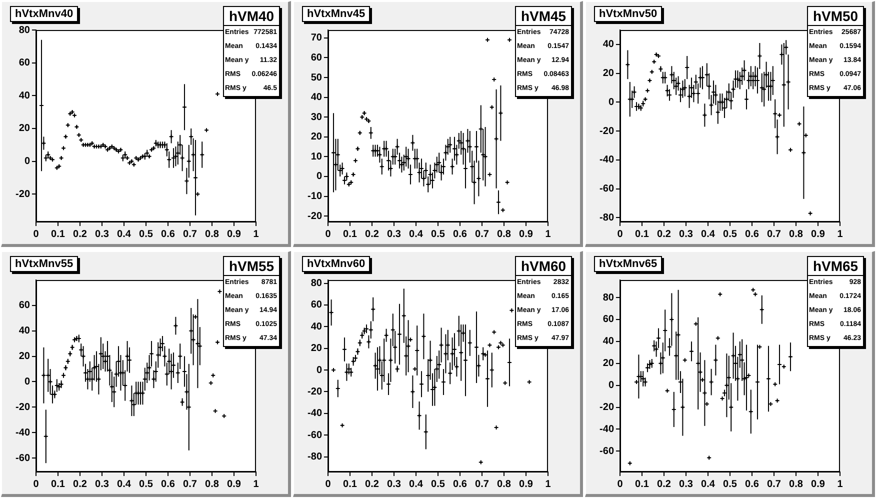  Describe the element at coordinates (316, 117) in the screenshot. I see `y-tick-label: 30` at that location.